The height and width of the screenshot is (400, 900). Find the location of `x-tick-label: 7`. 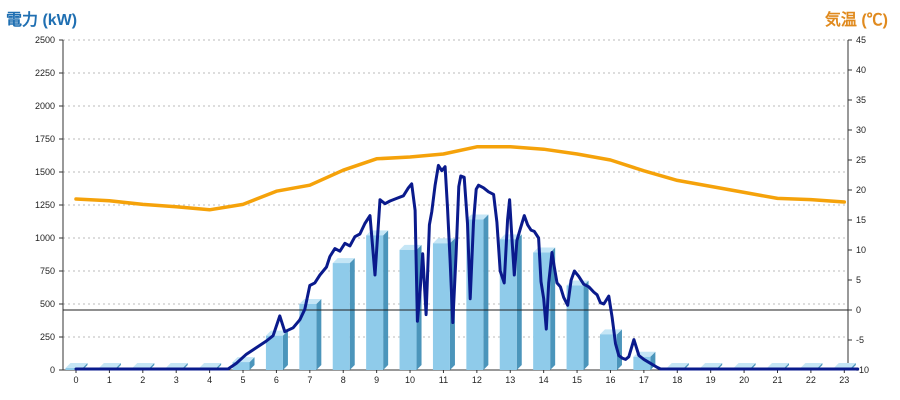

x-tick-label: 7 is located at coordinates (309, 380).